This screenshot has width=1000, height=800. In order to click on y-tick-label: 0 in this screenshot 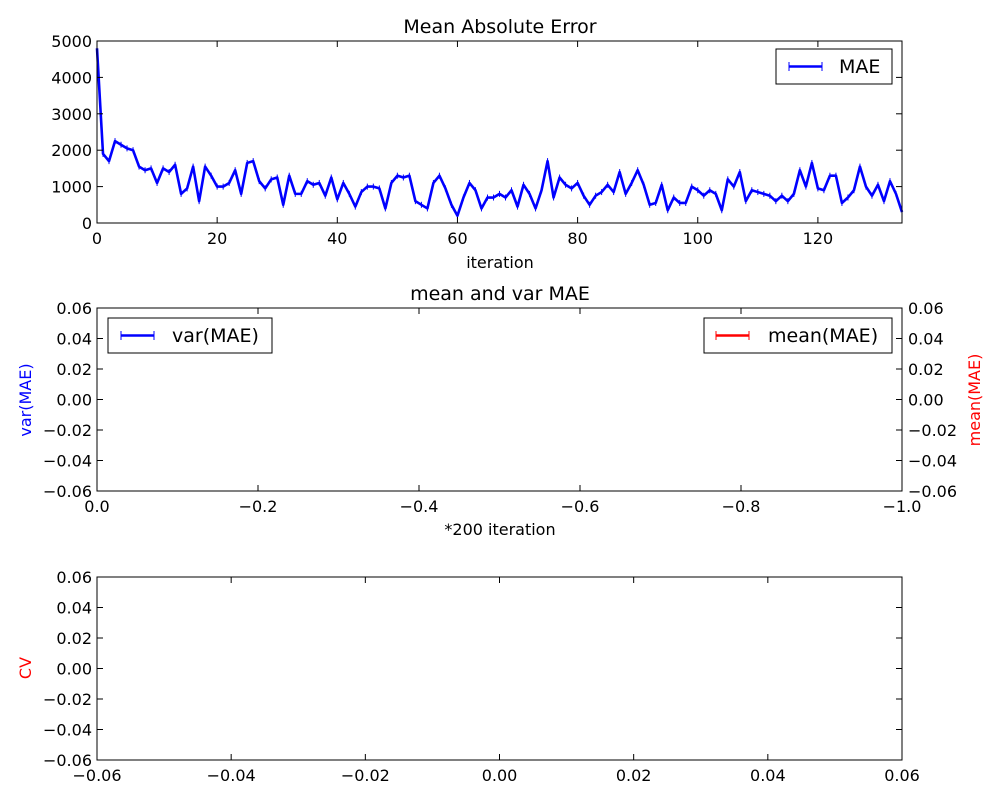, I will do `click(87, 223)`.